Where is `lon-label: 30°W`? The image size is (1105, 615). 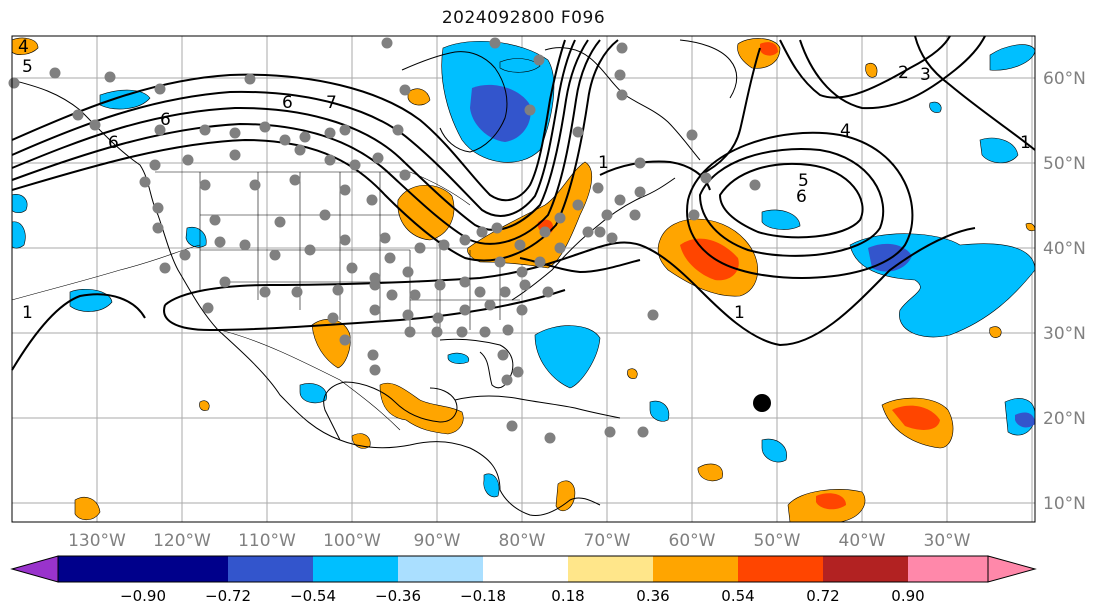
lon-label: 30°W is located at coordinates (947, 541).